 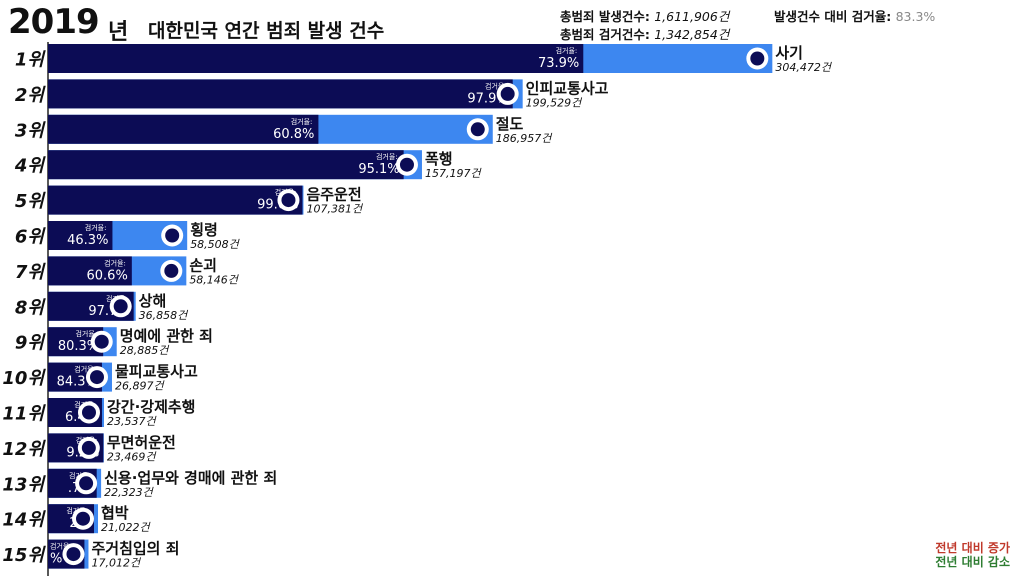 What do you see at coordinates (87, 240) in the screenshot?
I see `rate-value: 46.3%` at bounding box center [87, 240].